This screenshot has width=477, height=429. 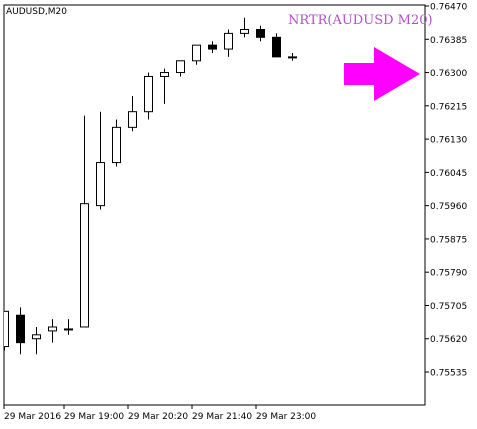 I want to click on y-tick-label: 0.76385, so click(x=448, y=41).